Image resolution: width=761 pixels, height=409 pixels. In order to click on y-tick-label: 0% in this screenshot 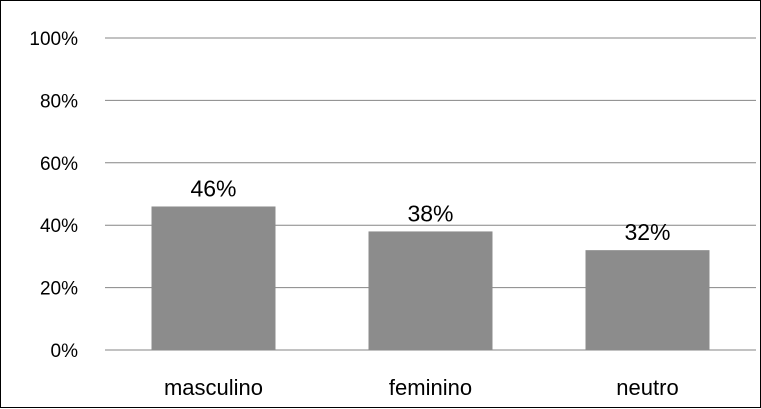, I will do `click(65, 351)`.